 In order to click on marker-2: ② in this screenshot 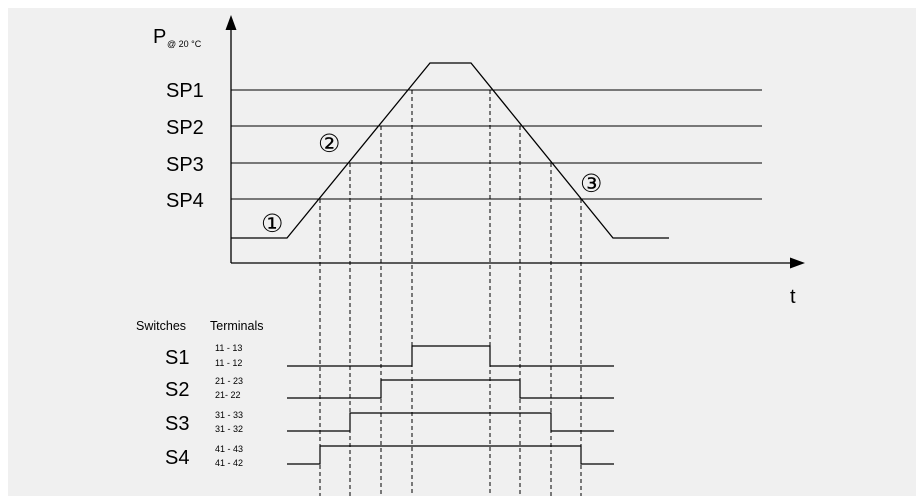, I will do `click(329, 143)`.